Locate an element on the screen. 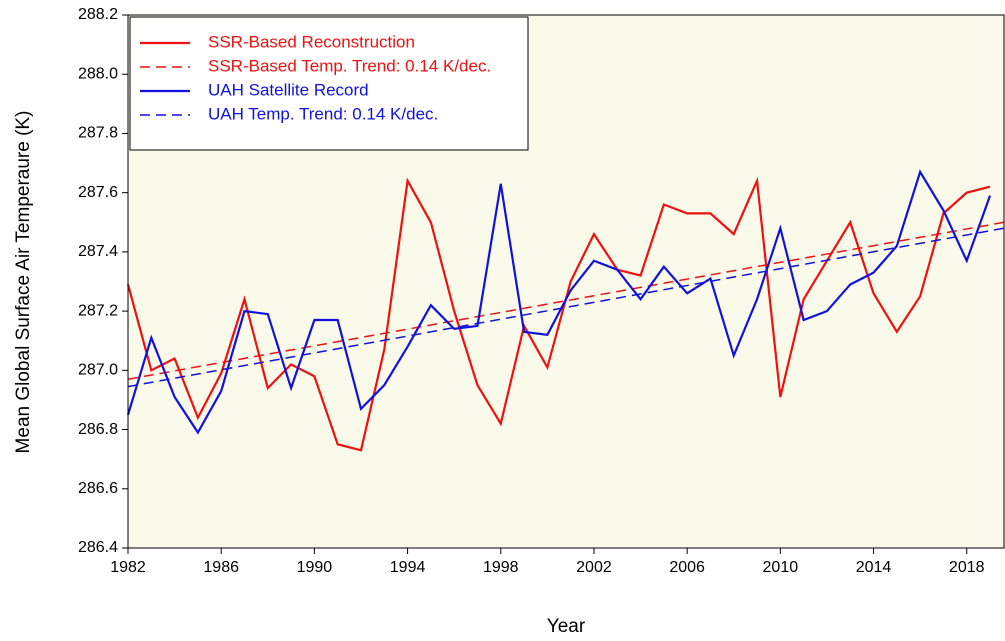  x-axis-label: Year is located at coordinates (566, 626).